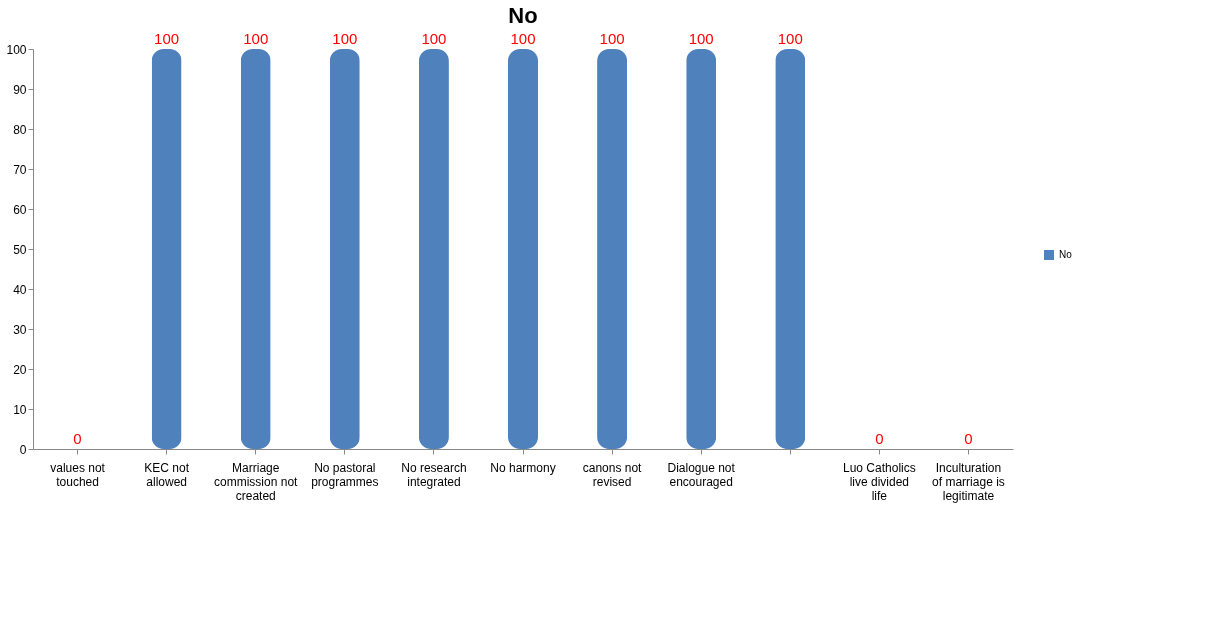  What do you see at coordinates (20, 209) in the screenshot?
I see `y-tick-label: 60` at bounding box center [20, 209].